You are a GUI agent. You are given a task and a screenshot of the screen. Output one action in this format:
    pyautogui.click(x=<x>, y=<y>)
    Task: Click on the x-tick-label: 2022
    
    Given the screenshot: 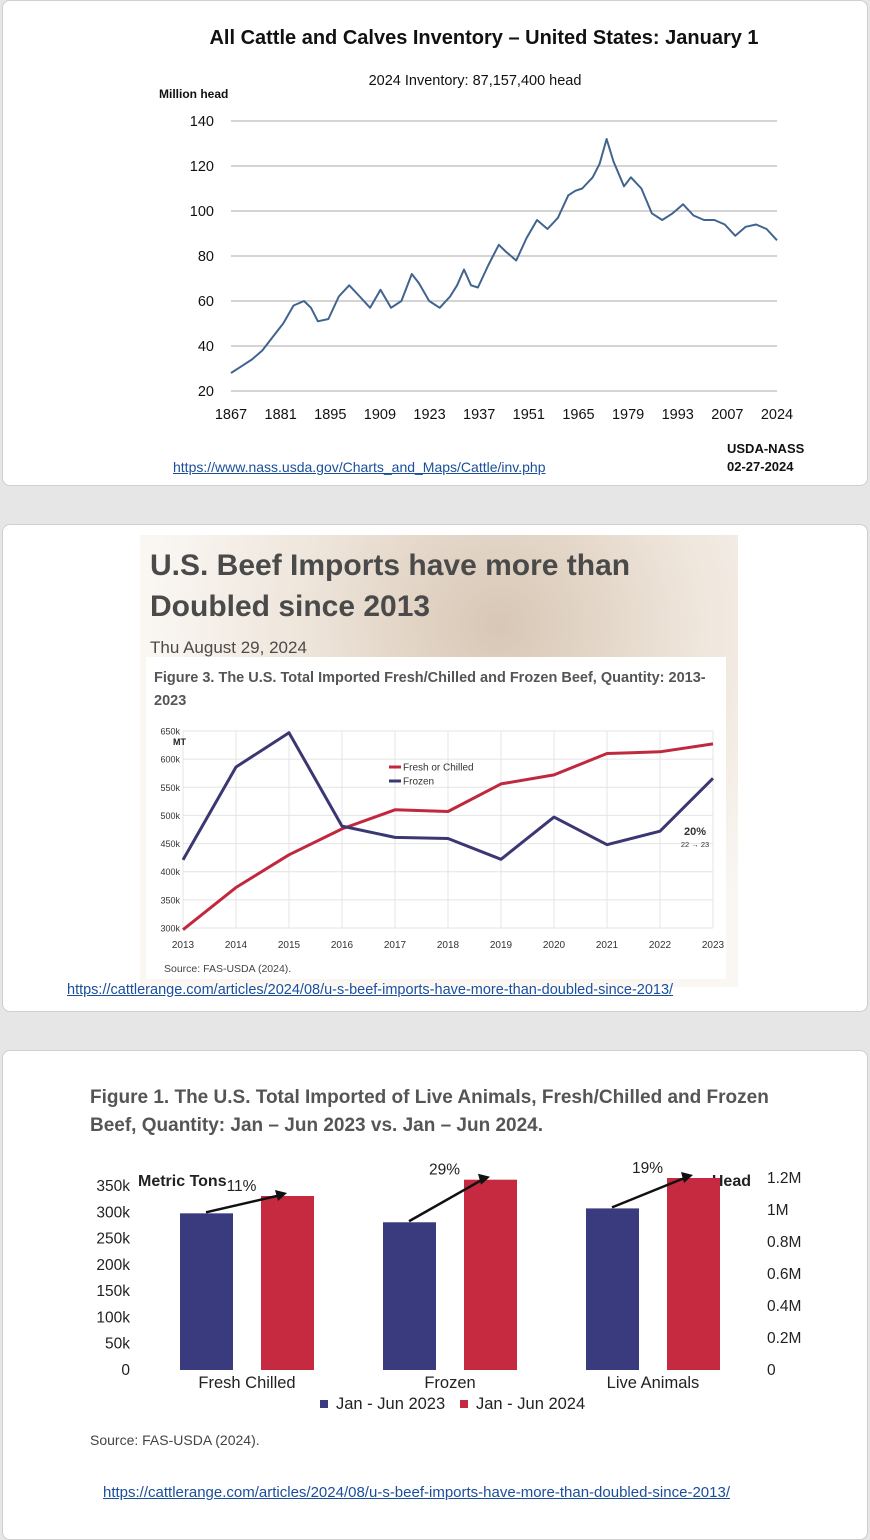 What is the action you would take?
    pyautogui.click(x=660, y=945)
    